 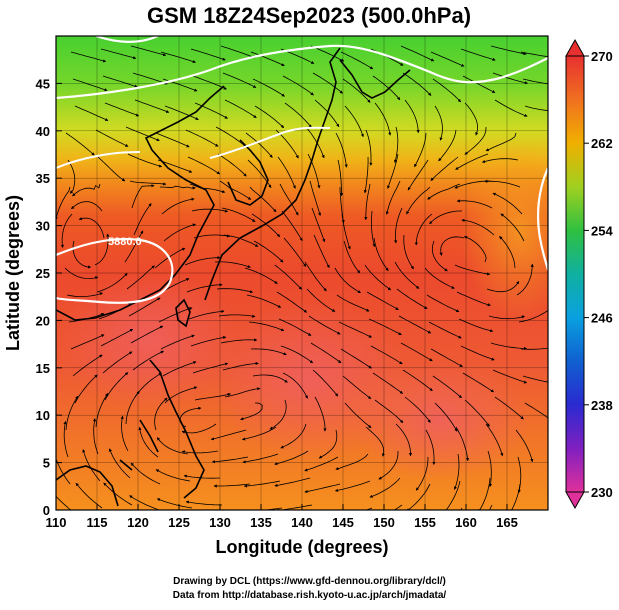 I want to click on x-tick-label: 165, so click(x=507, y=522).